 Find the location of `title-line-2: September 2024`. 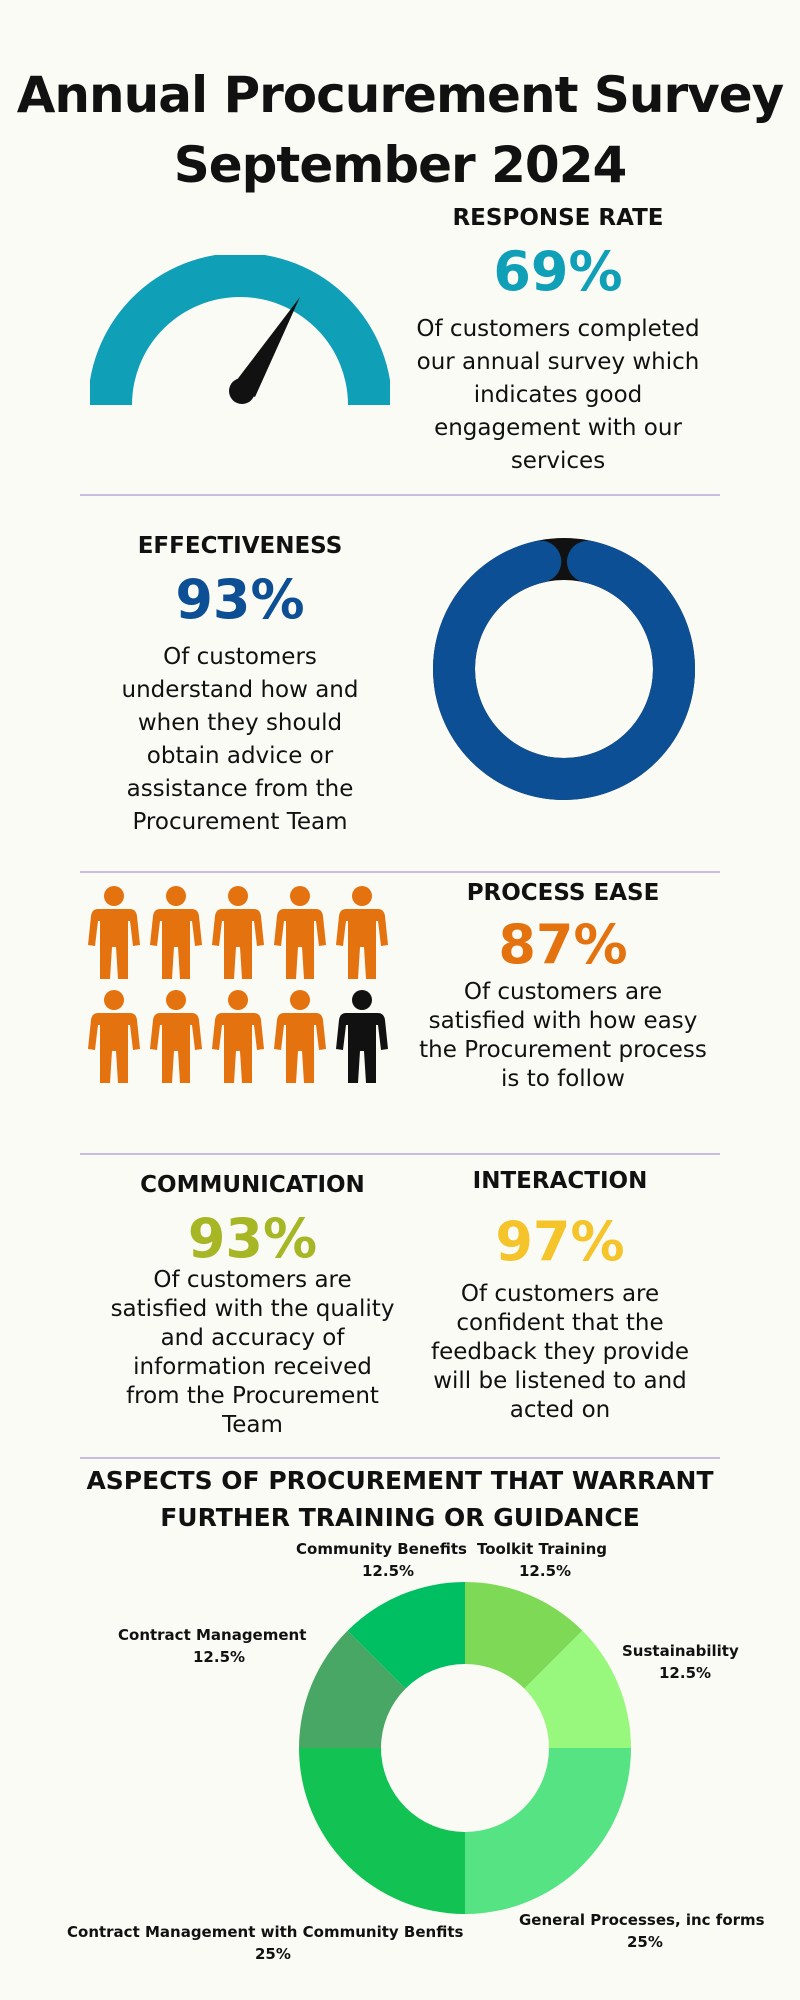

title-line-2: September 2024 is located at coordinates (400, 165).